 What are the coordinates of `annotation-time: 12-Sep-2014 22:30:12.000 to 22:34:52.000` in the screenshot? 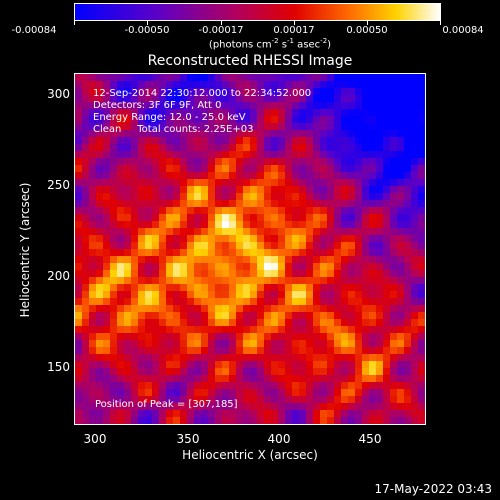 It's located at (202, 93).